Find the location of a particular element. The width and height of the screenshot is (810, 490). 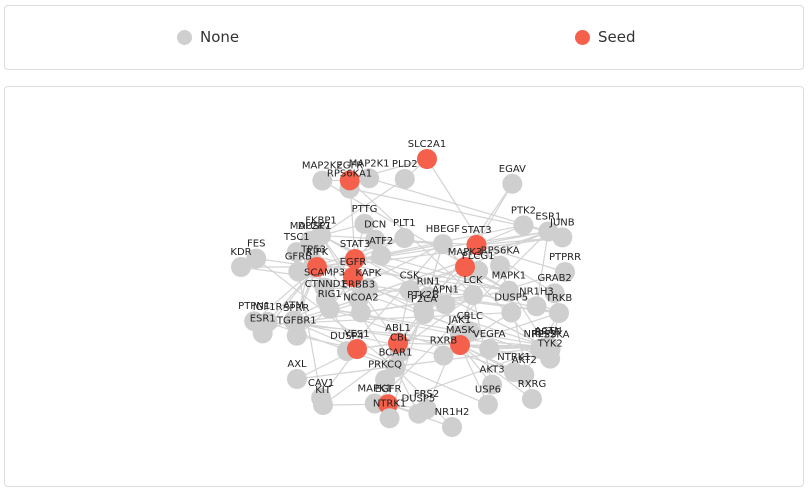

node-label: PTPRR is located at coordinates (565, 257).